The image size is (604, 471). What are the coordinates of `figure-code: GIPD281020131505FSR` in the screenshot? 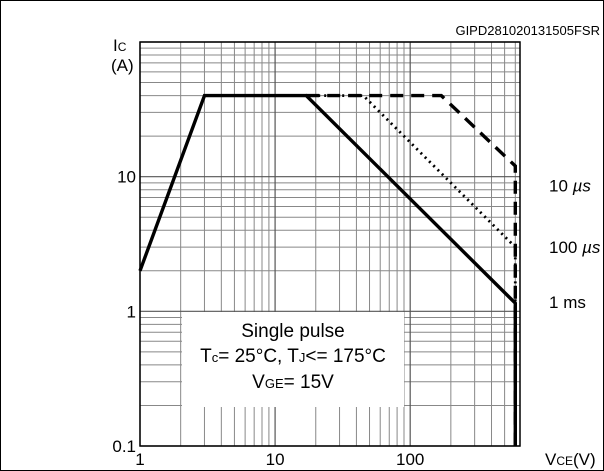 It's located at (527, 30).